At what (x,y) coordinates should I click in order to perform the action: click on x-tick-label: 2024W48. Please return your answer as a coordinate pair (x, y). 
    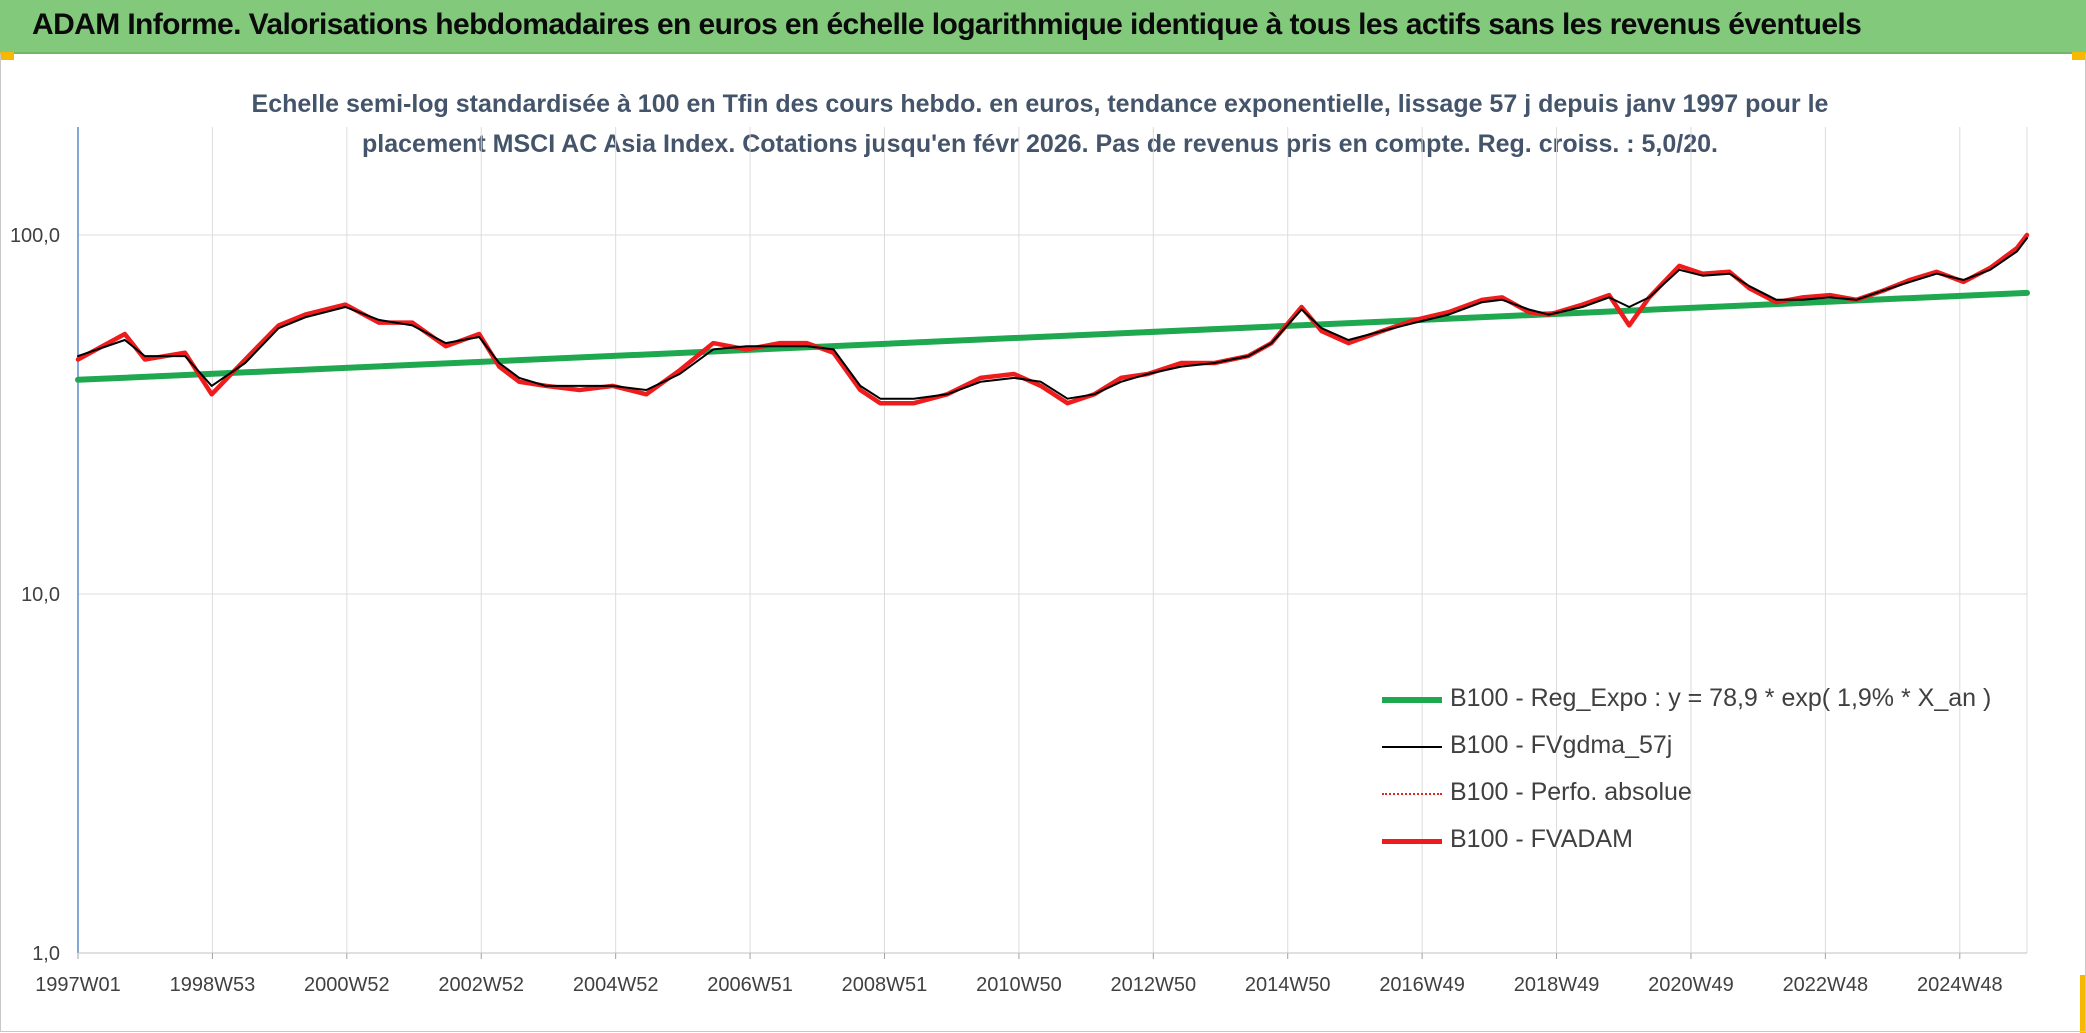
    Looking at the image, I should click on (1960, 985).